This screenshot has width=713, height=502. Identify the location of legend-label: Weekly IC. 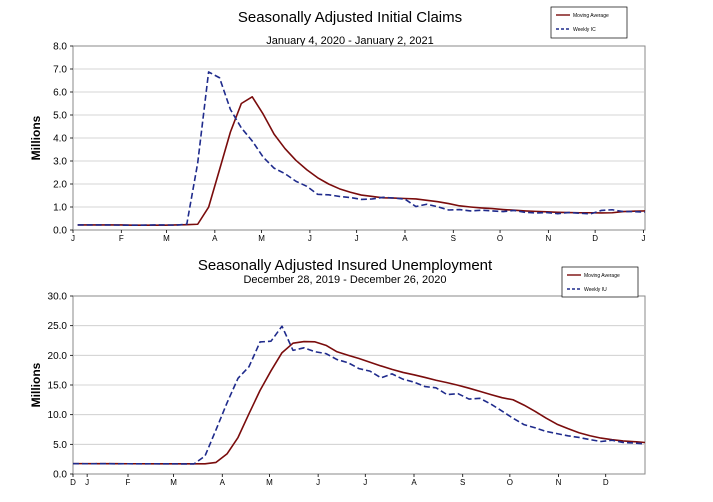
(584, 30).